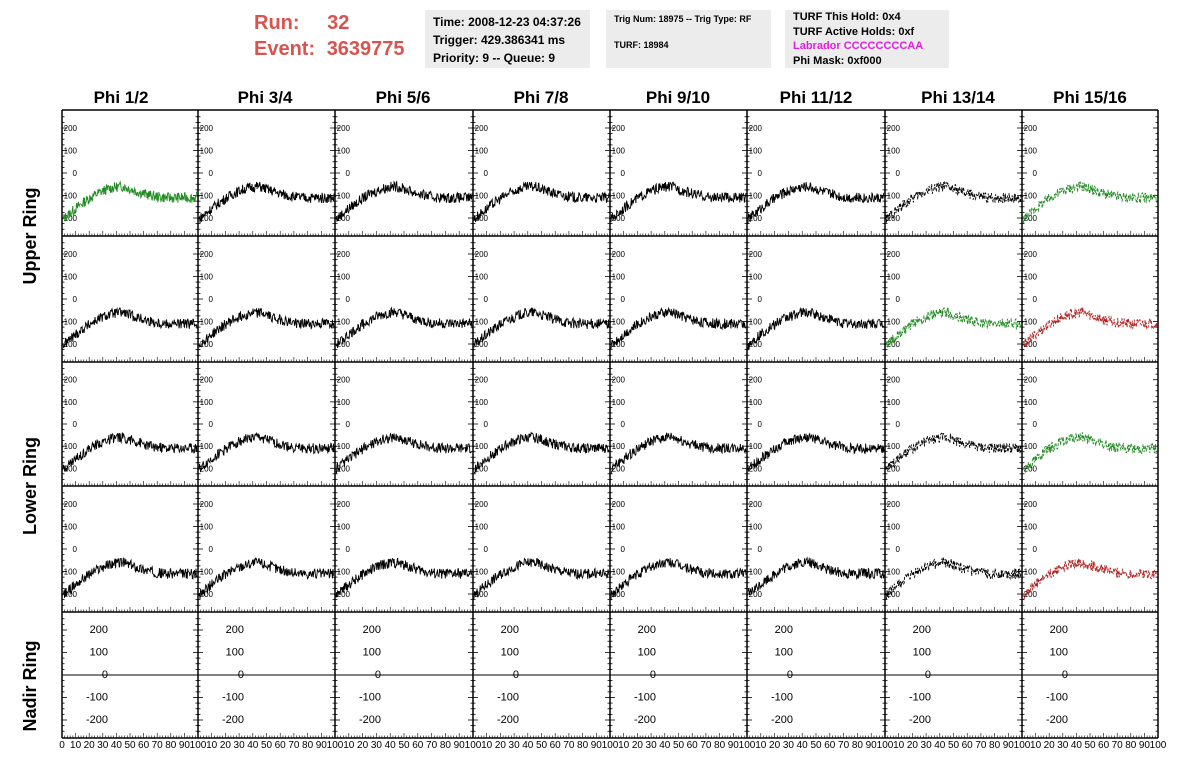 This screenshot has width=1196, height=772. I want to click on run-row: Run: 32, so click(329, 23).